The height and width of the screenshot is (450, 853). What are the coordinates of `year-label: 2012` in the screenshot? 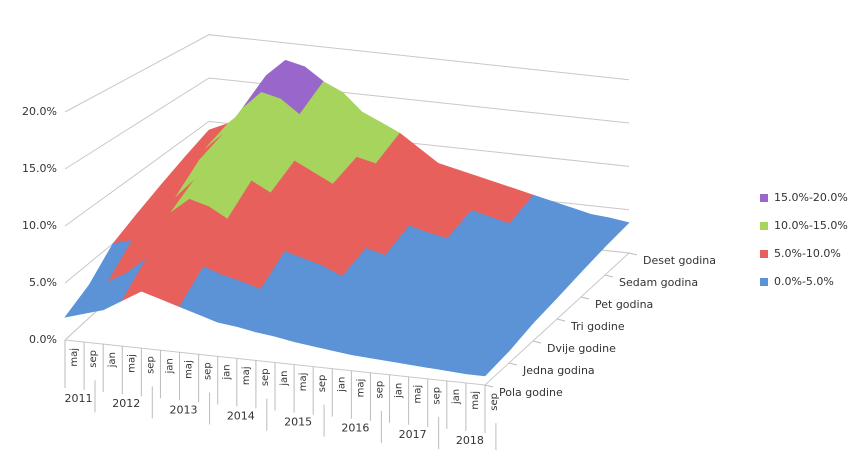 It's located at (126, 403).